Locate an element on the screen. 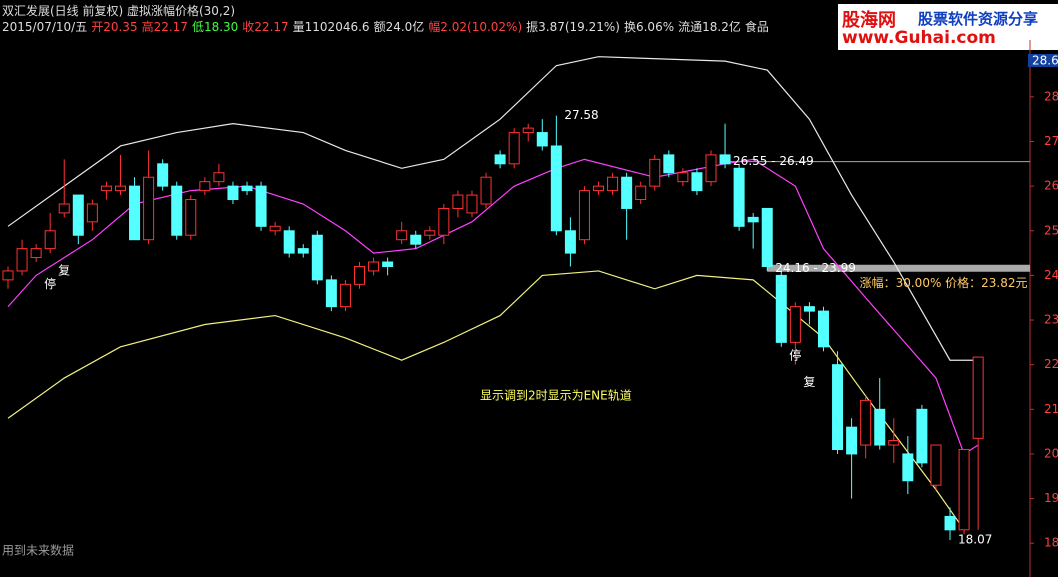  annotation: 26.55 - 26.49 is located at coordinates (773, 161).